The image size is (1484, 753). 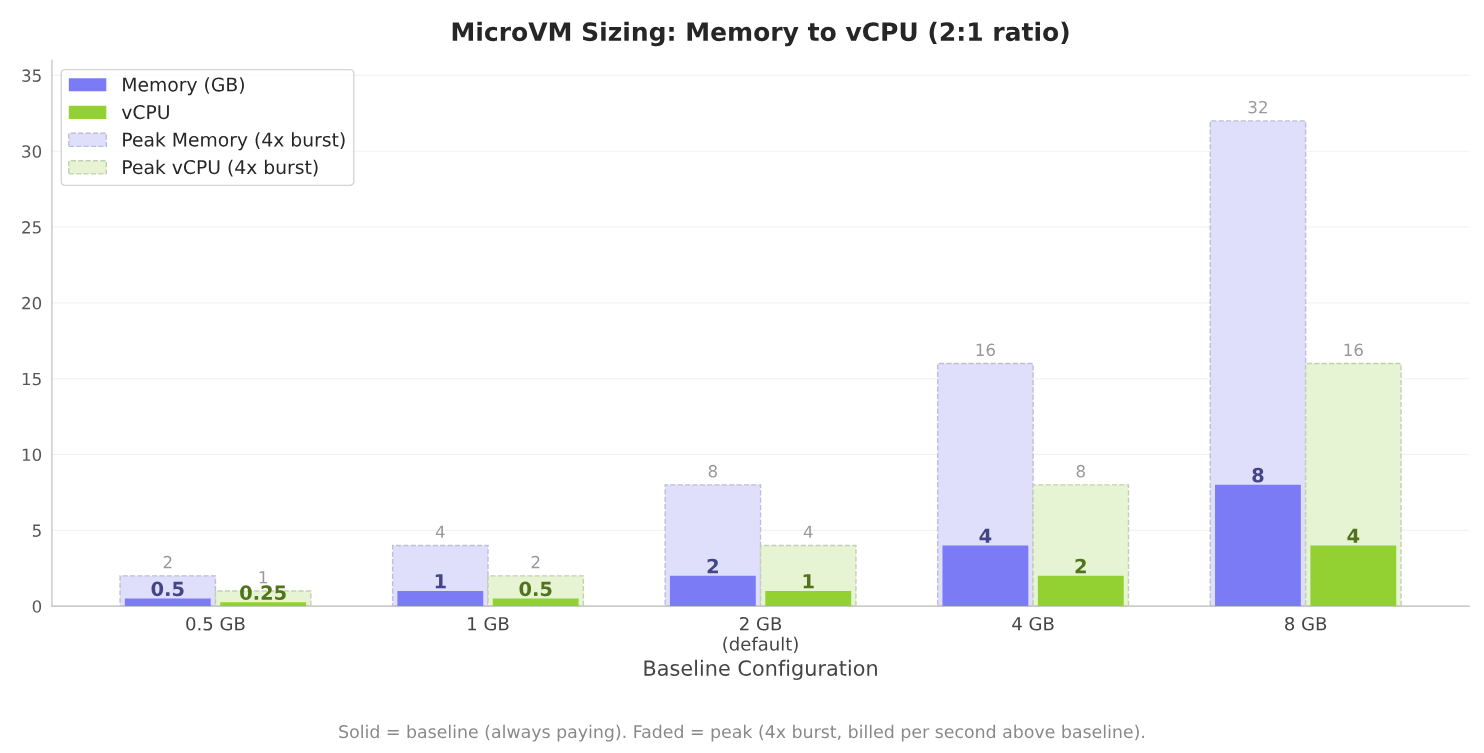 What do you see at coordinates (742, 733) in the screenshot?
I see `text: Solid = baseline (always paying). Faded = peak (4x burst, billed per second above baseline).` at bounding box center [742, 733].